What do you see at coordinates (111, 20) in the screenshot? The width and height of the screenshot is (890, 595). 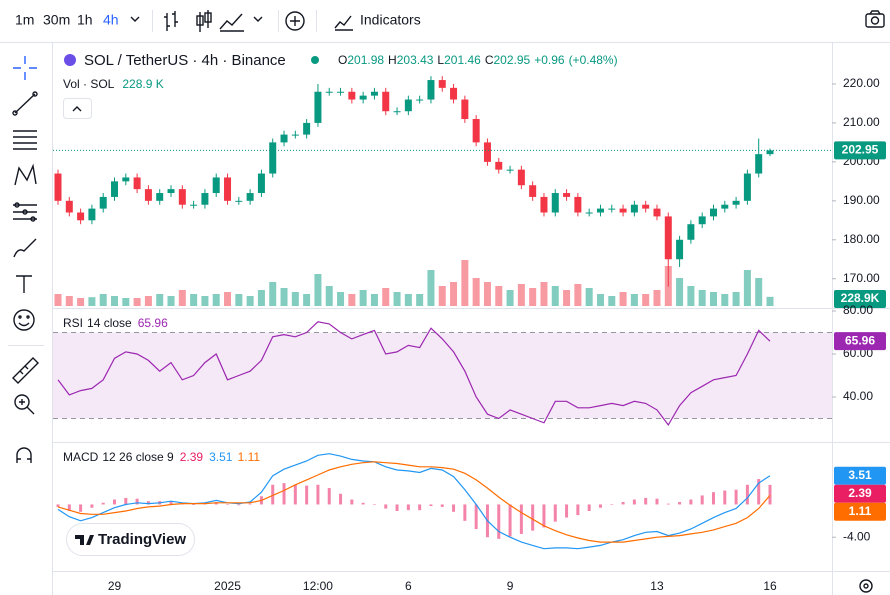 I see `interval-button: 4h` at bounding box center [111, 20].